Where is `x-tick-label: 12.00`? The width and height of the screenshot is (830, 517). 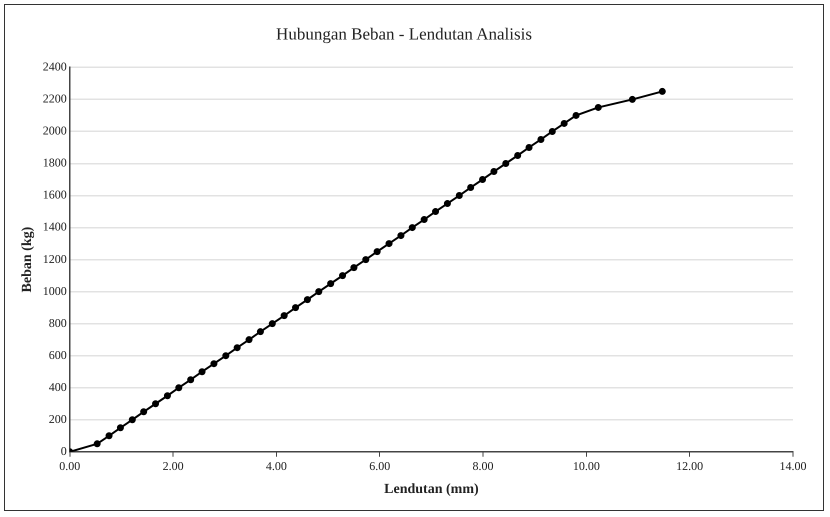
x-tick-label: 12.00 is located at coordinates (690, 466).